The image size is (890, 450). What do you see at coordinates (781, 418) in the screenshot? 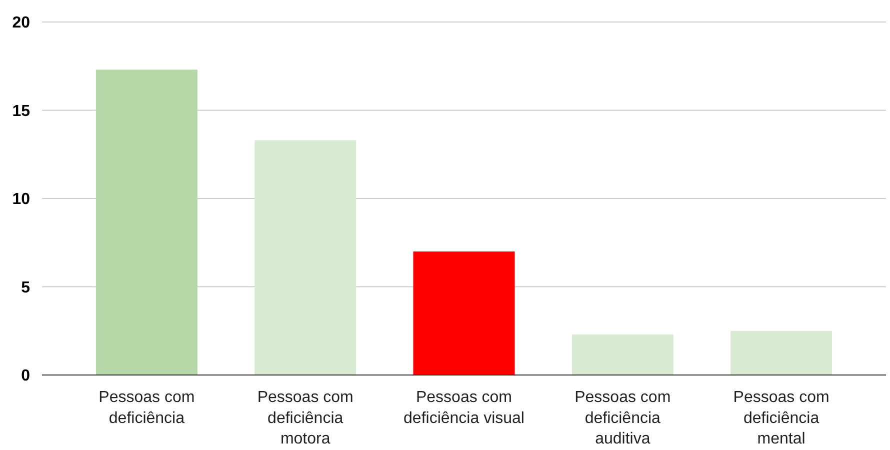
I see `x-tick-label: Pessoas com deficiência mental` at bounding box center [781, 418].